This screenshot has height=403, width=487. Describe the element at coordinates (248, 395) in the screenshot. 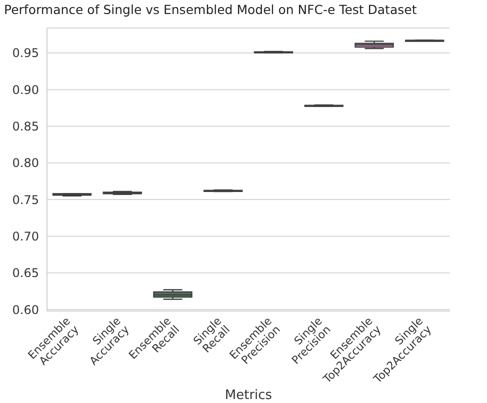

I see `x-axis-title: Metrics` at that location.